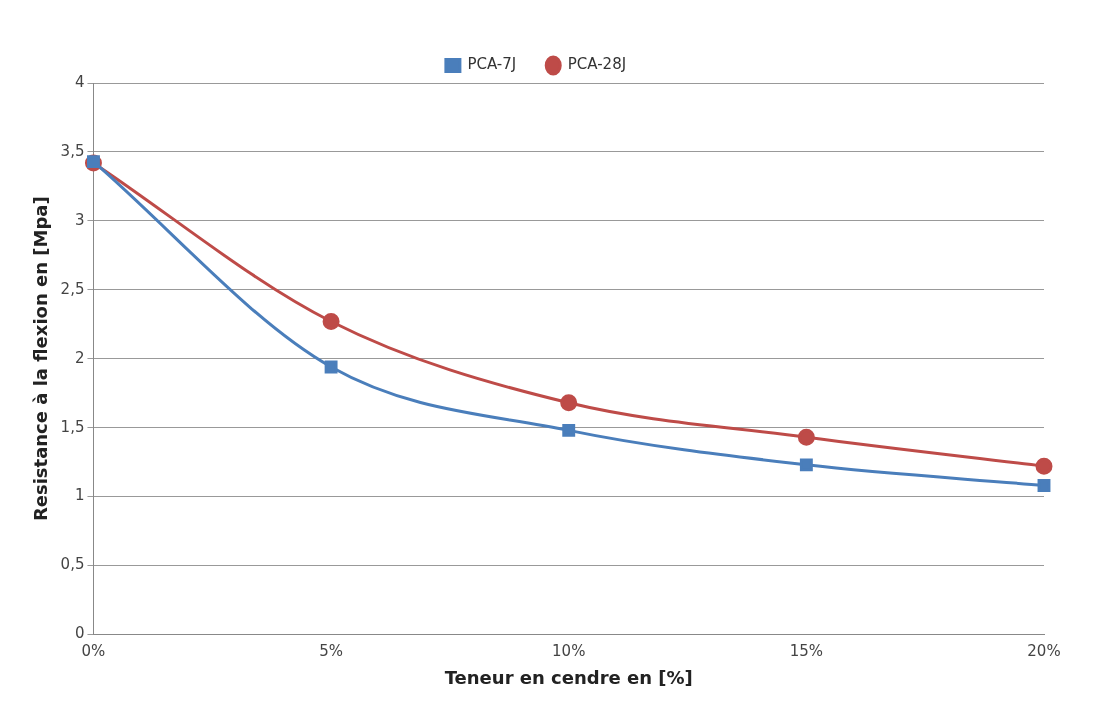 The image size is (1096, 716). What do you see at coordinates (72, 288) in the screenshot?
I see `y-tick-label: 2,5` at bounding box center [72, 288].